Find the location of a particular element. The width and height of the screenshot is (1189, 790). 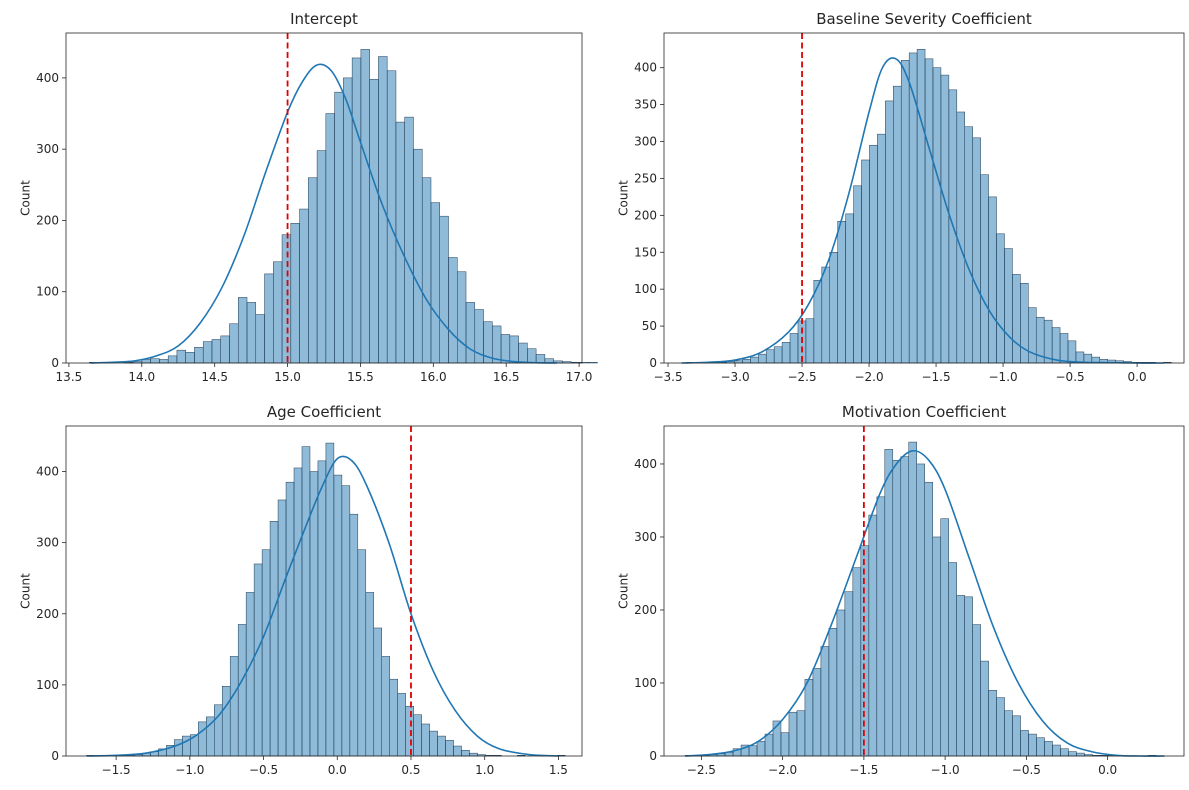

y-tick-label: 400 is located at coordinates (47, 78).